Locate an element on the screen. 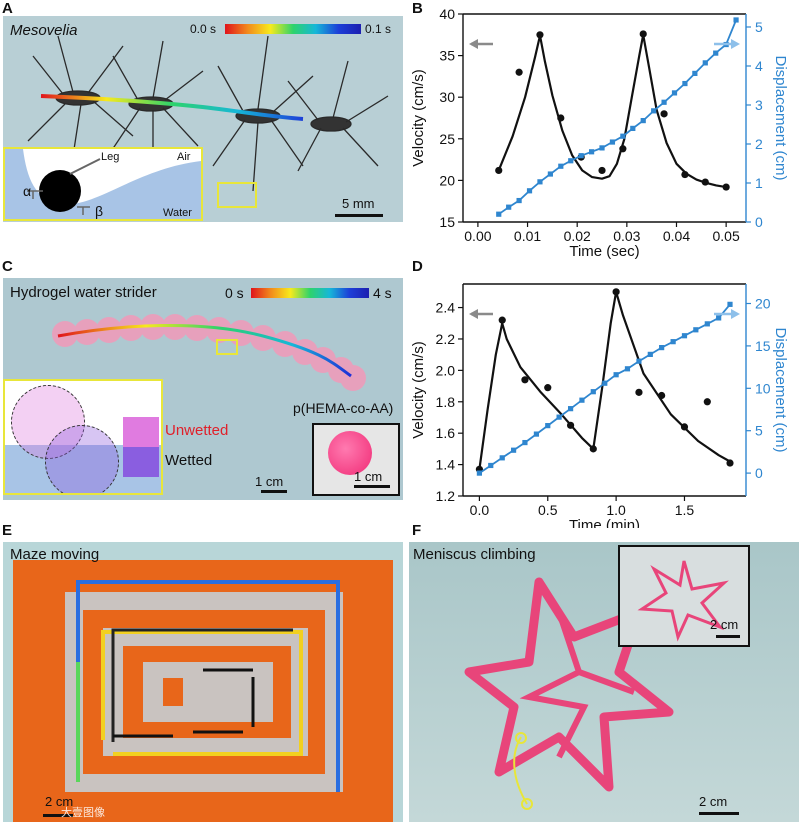 Image resolution: width=799 pixels, height=826 pixels. unwetted-label: Unwetted is located at coordinates (197, 430).